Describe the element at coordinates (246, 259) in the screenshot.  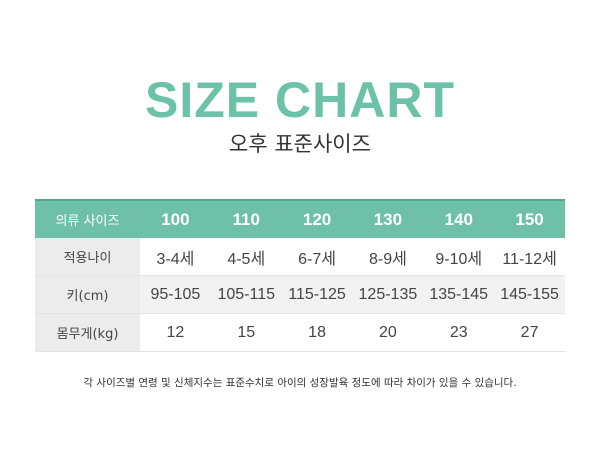
I see `cell: 4-5세` at that location.